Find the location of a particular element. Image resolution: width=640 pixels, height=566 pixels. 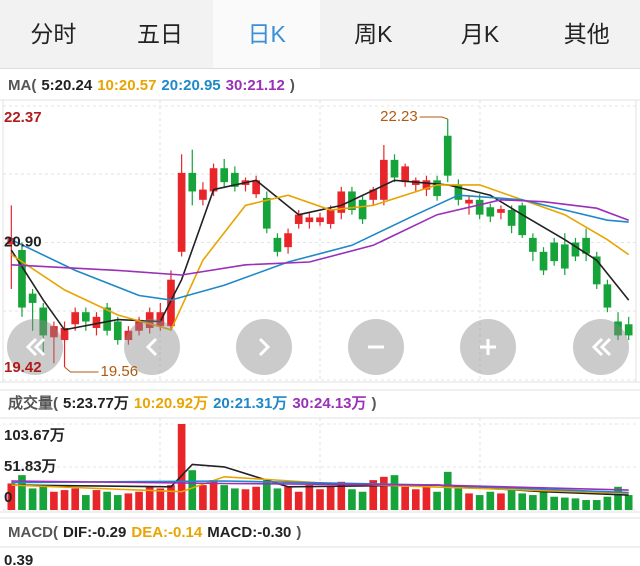

y-tick-label: 22.37 is located at coordinates (23, 117).